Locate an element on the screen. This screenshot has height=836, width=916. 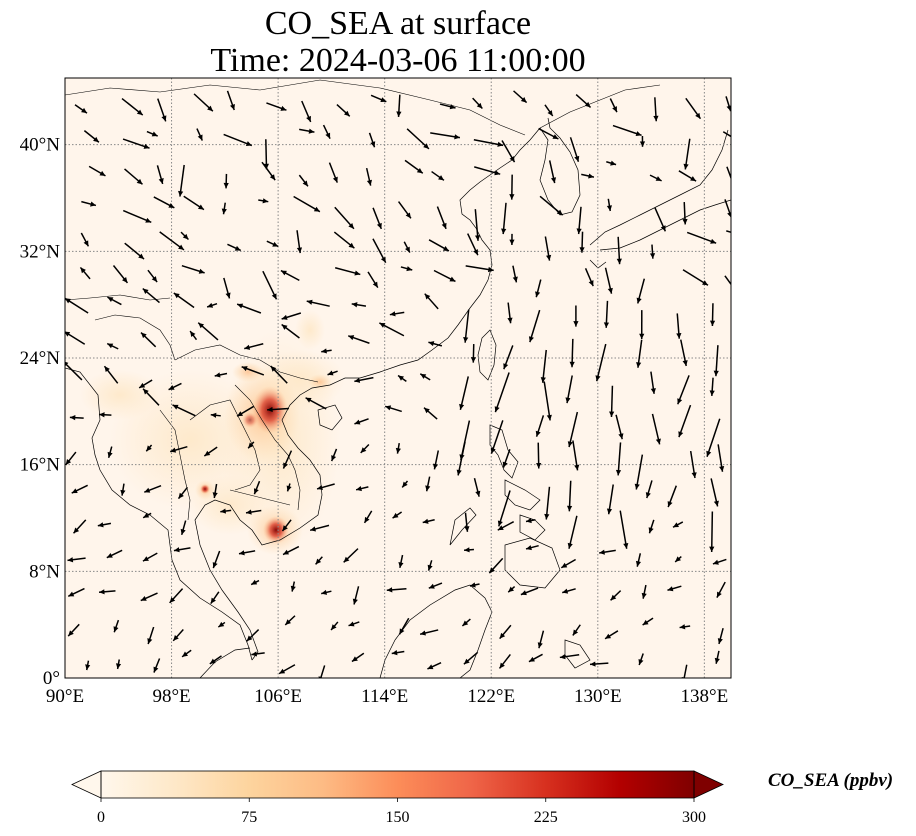
map-title-line1: CO_SEA at surface is located at coordinates (398, 23).